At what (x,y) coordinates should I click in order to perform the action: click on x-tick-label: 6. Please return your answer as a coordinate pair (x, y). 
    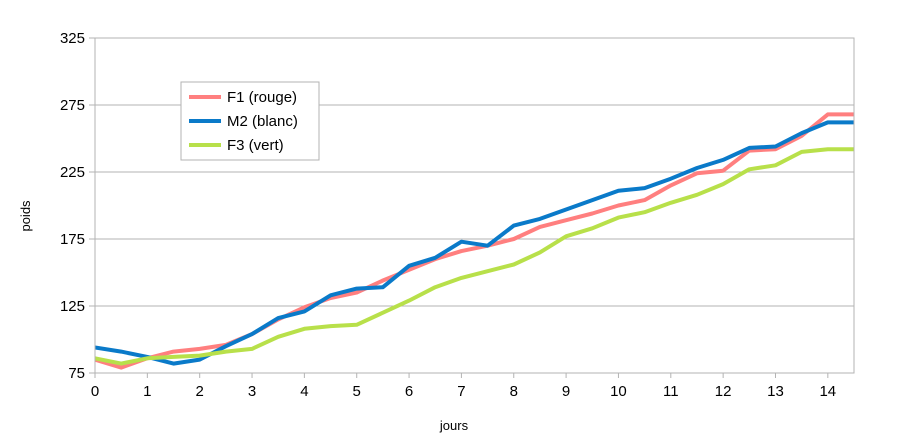
    Looking at the image, I should click on (409, 391).